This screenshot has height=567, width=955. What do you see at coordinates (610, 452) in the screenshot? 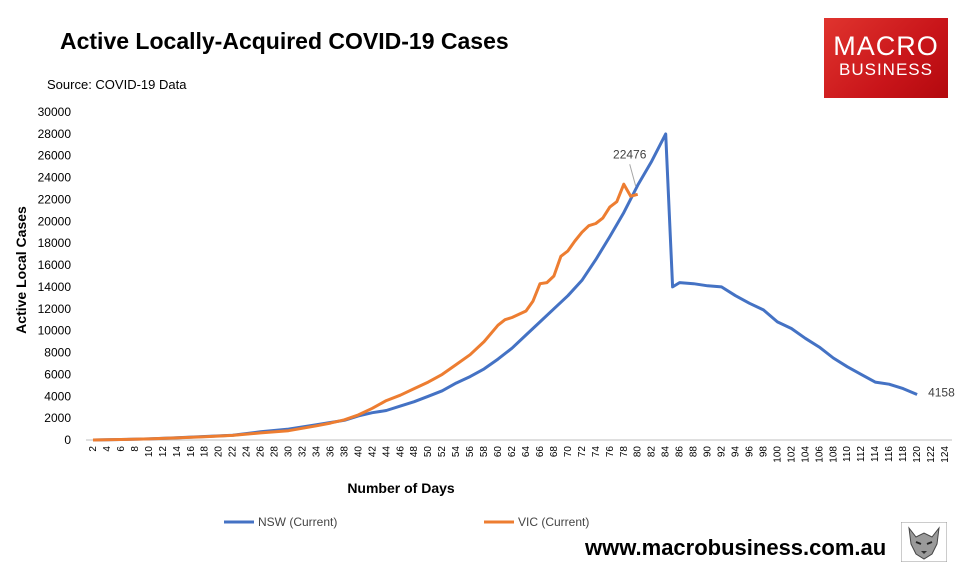
I see `x-tick-label: 76` at bounding box center [610, 452].